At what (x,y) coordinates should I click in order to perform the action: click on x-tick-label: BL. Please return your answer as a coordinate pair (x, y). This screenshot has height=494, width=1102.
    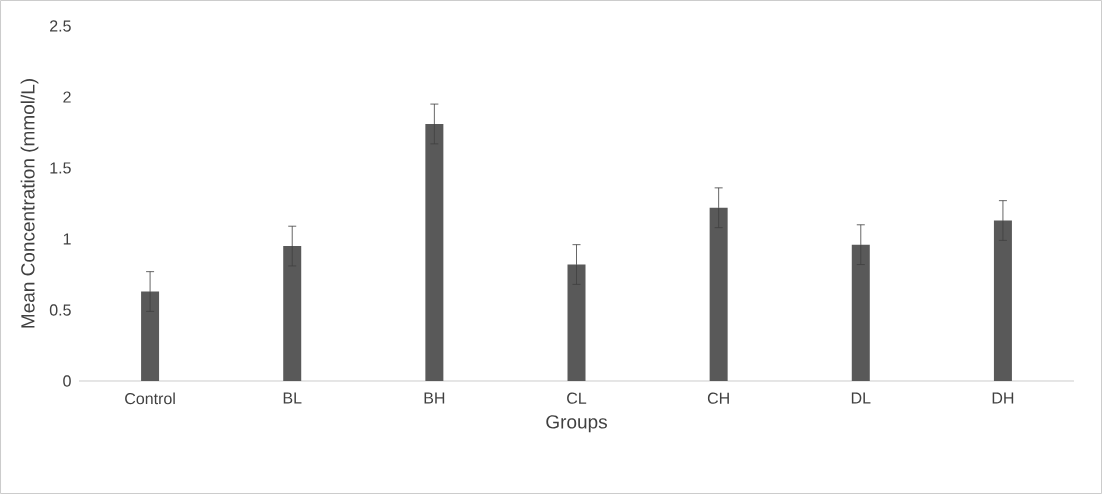
    Looking at the image, I should click on (292, 398).